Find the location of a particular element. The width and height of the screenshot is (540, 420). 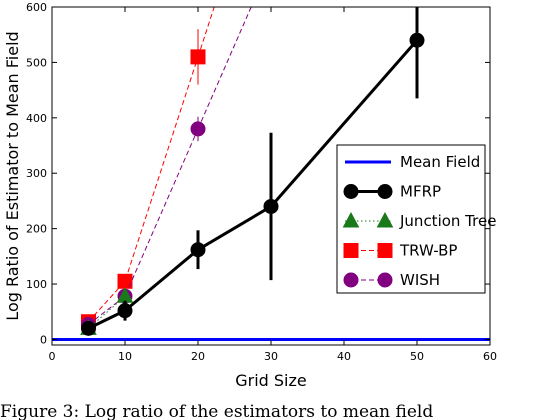

legend-label: WISH is located at coordinates (420, 280).